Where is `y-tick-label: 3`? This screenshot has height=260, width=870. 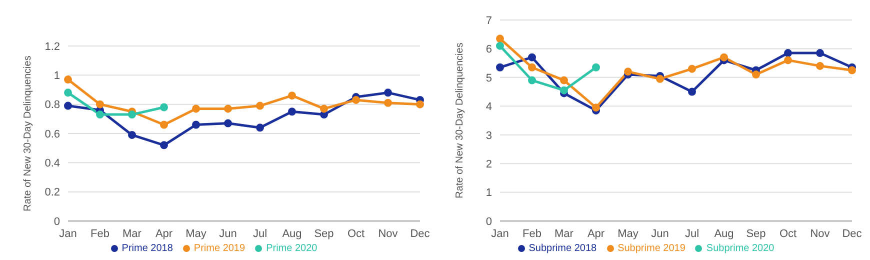 y-tick-label: 3 is located at coordinates (489, 136).